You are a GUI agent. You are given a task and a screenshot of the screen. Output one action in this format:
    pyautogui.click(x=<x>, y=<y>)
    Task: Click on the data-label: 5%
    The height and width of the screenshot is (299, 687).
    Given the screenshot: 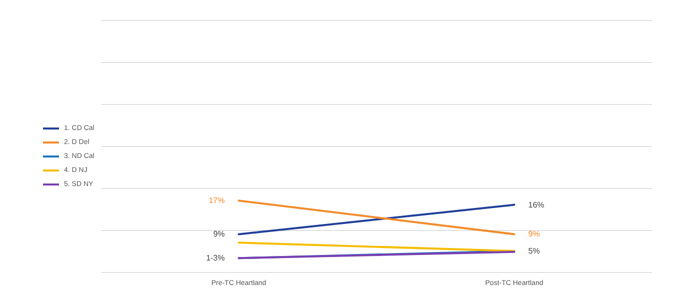 What is the action you would take?
    pyautogui.click(x=534, y=251)
    